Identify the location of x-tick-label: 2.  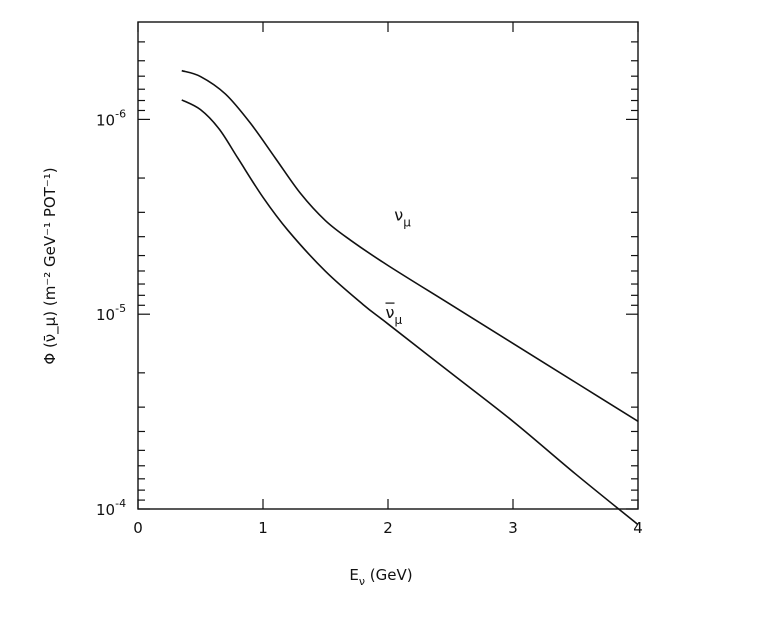
(388, 528).